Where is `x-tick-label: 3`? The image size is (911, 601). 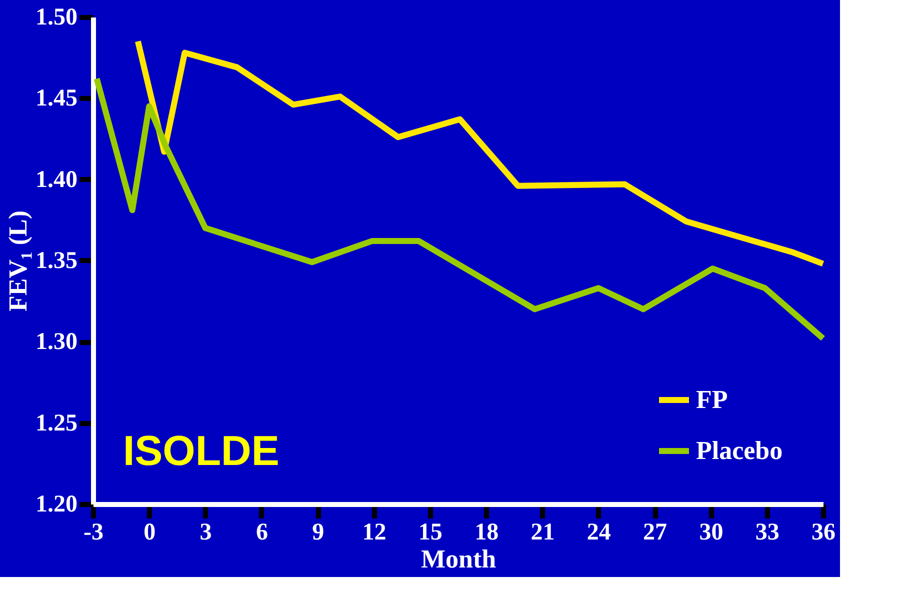
x-tick-label: 3 is located at coordinates (206, 533).